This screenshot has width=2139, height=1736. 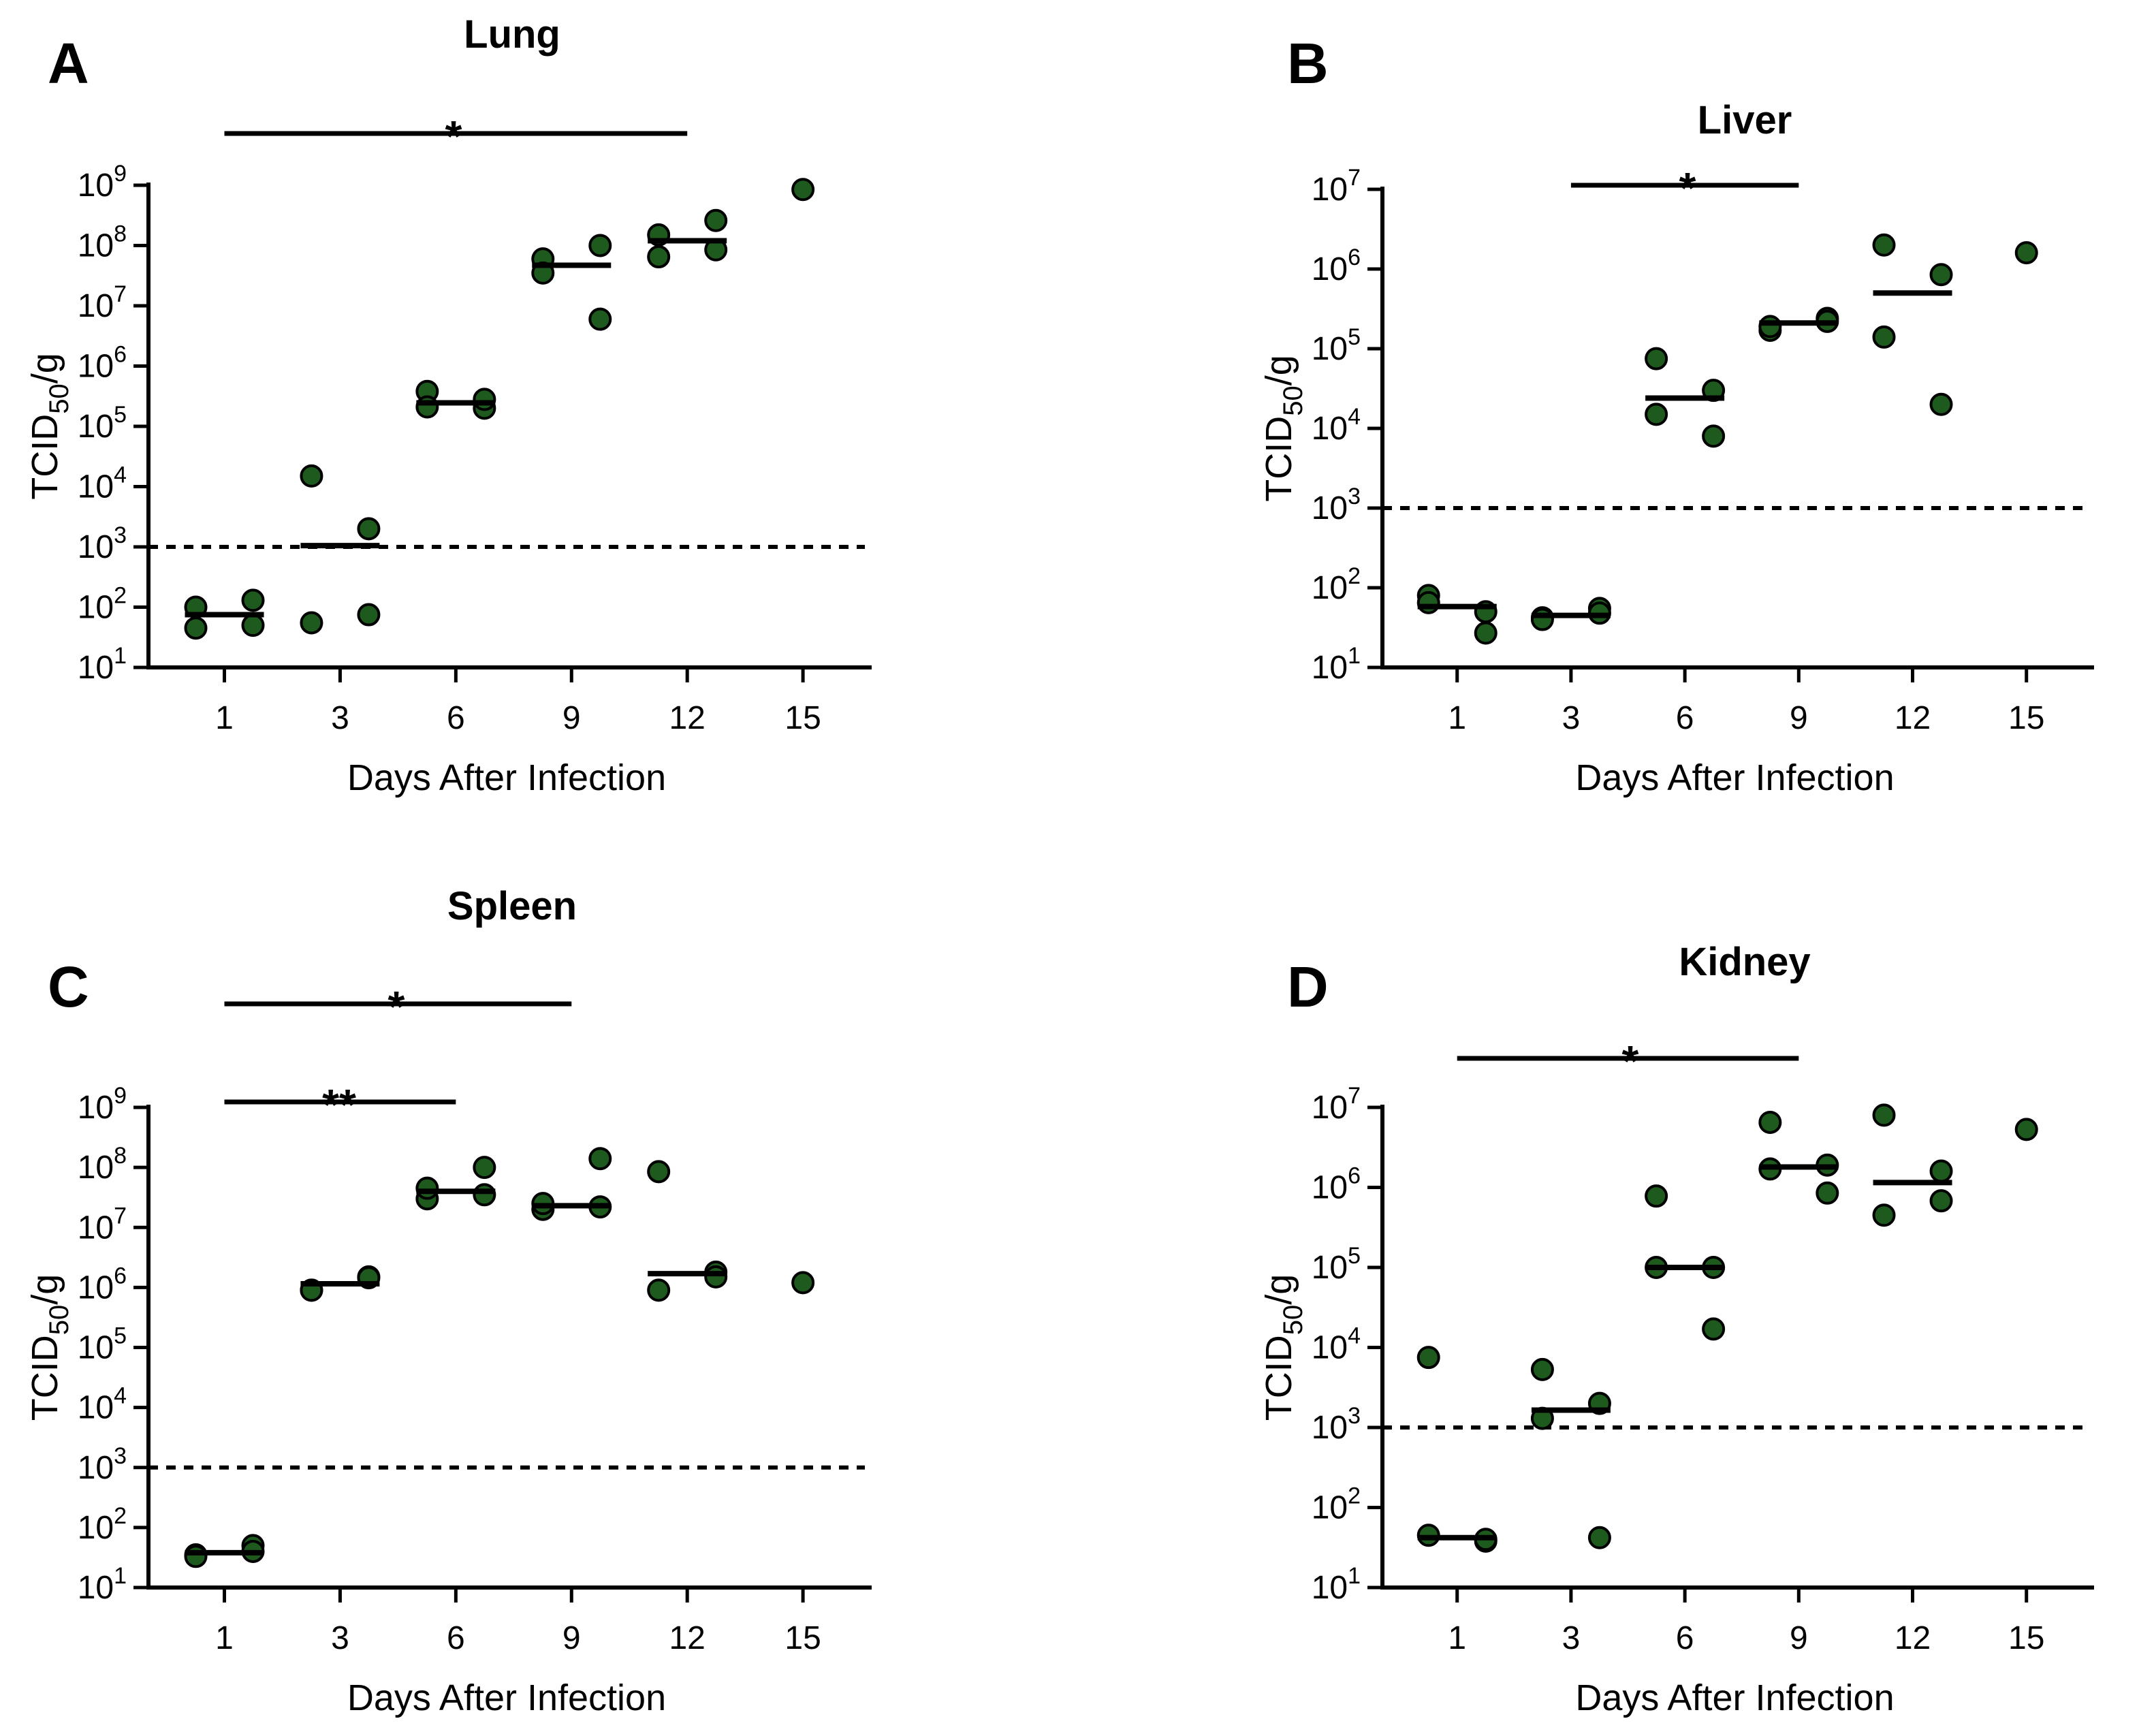 I want to click on panel-title: Kidney, so click(x=1745, y=962).